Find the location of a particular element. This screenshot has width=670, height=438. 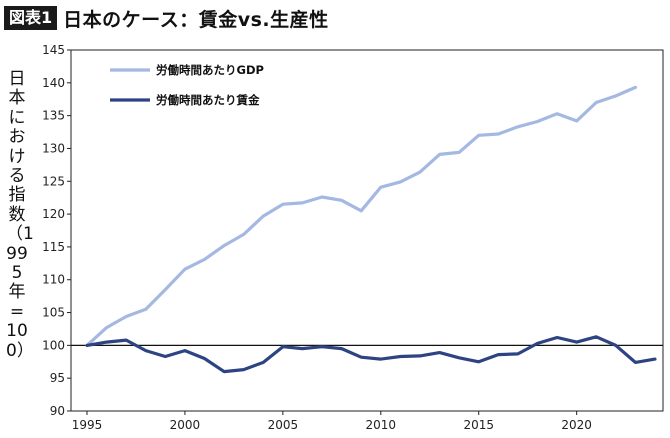

x-tick-label: 2010 is located at coordinates (381, 425).